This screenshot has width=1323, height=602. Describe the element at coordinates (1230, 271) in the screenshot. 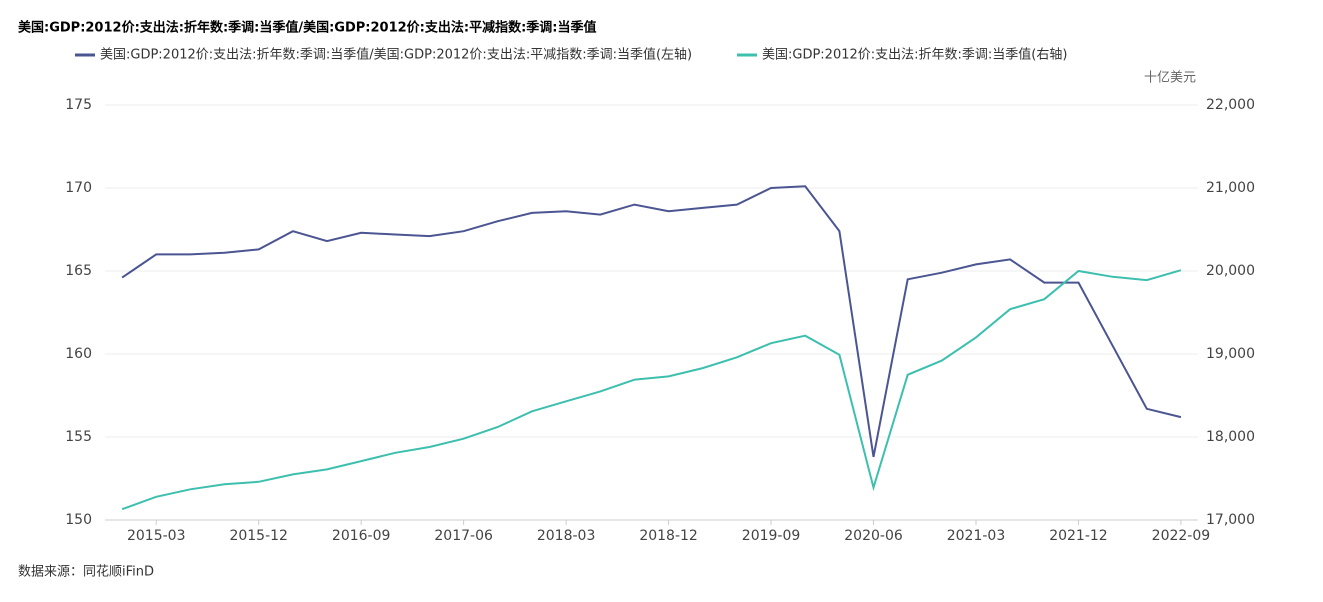

I see `y2-tick-label: 20,000` at that location.